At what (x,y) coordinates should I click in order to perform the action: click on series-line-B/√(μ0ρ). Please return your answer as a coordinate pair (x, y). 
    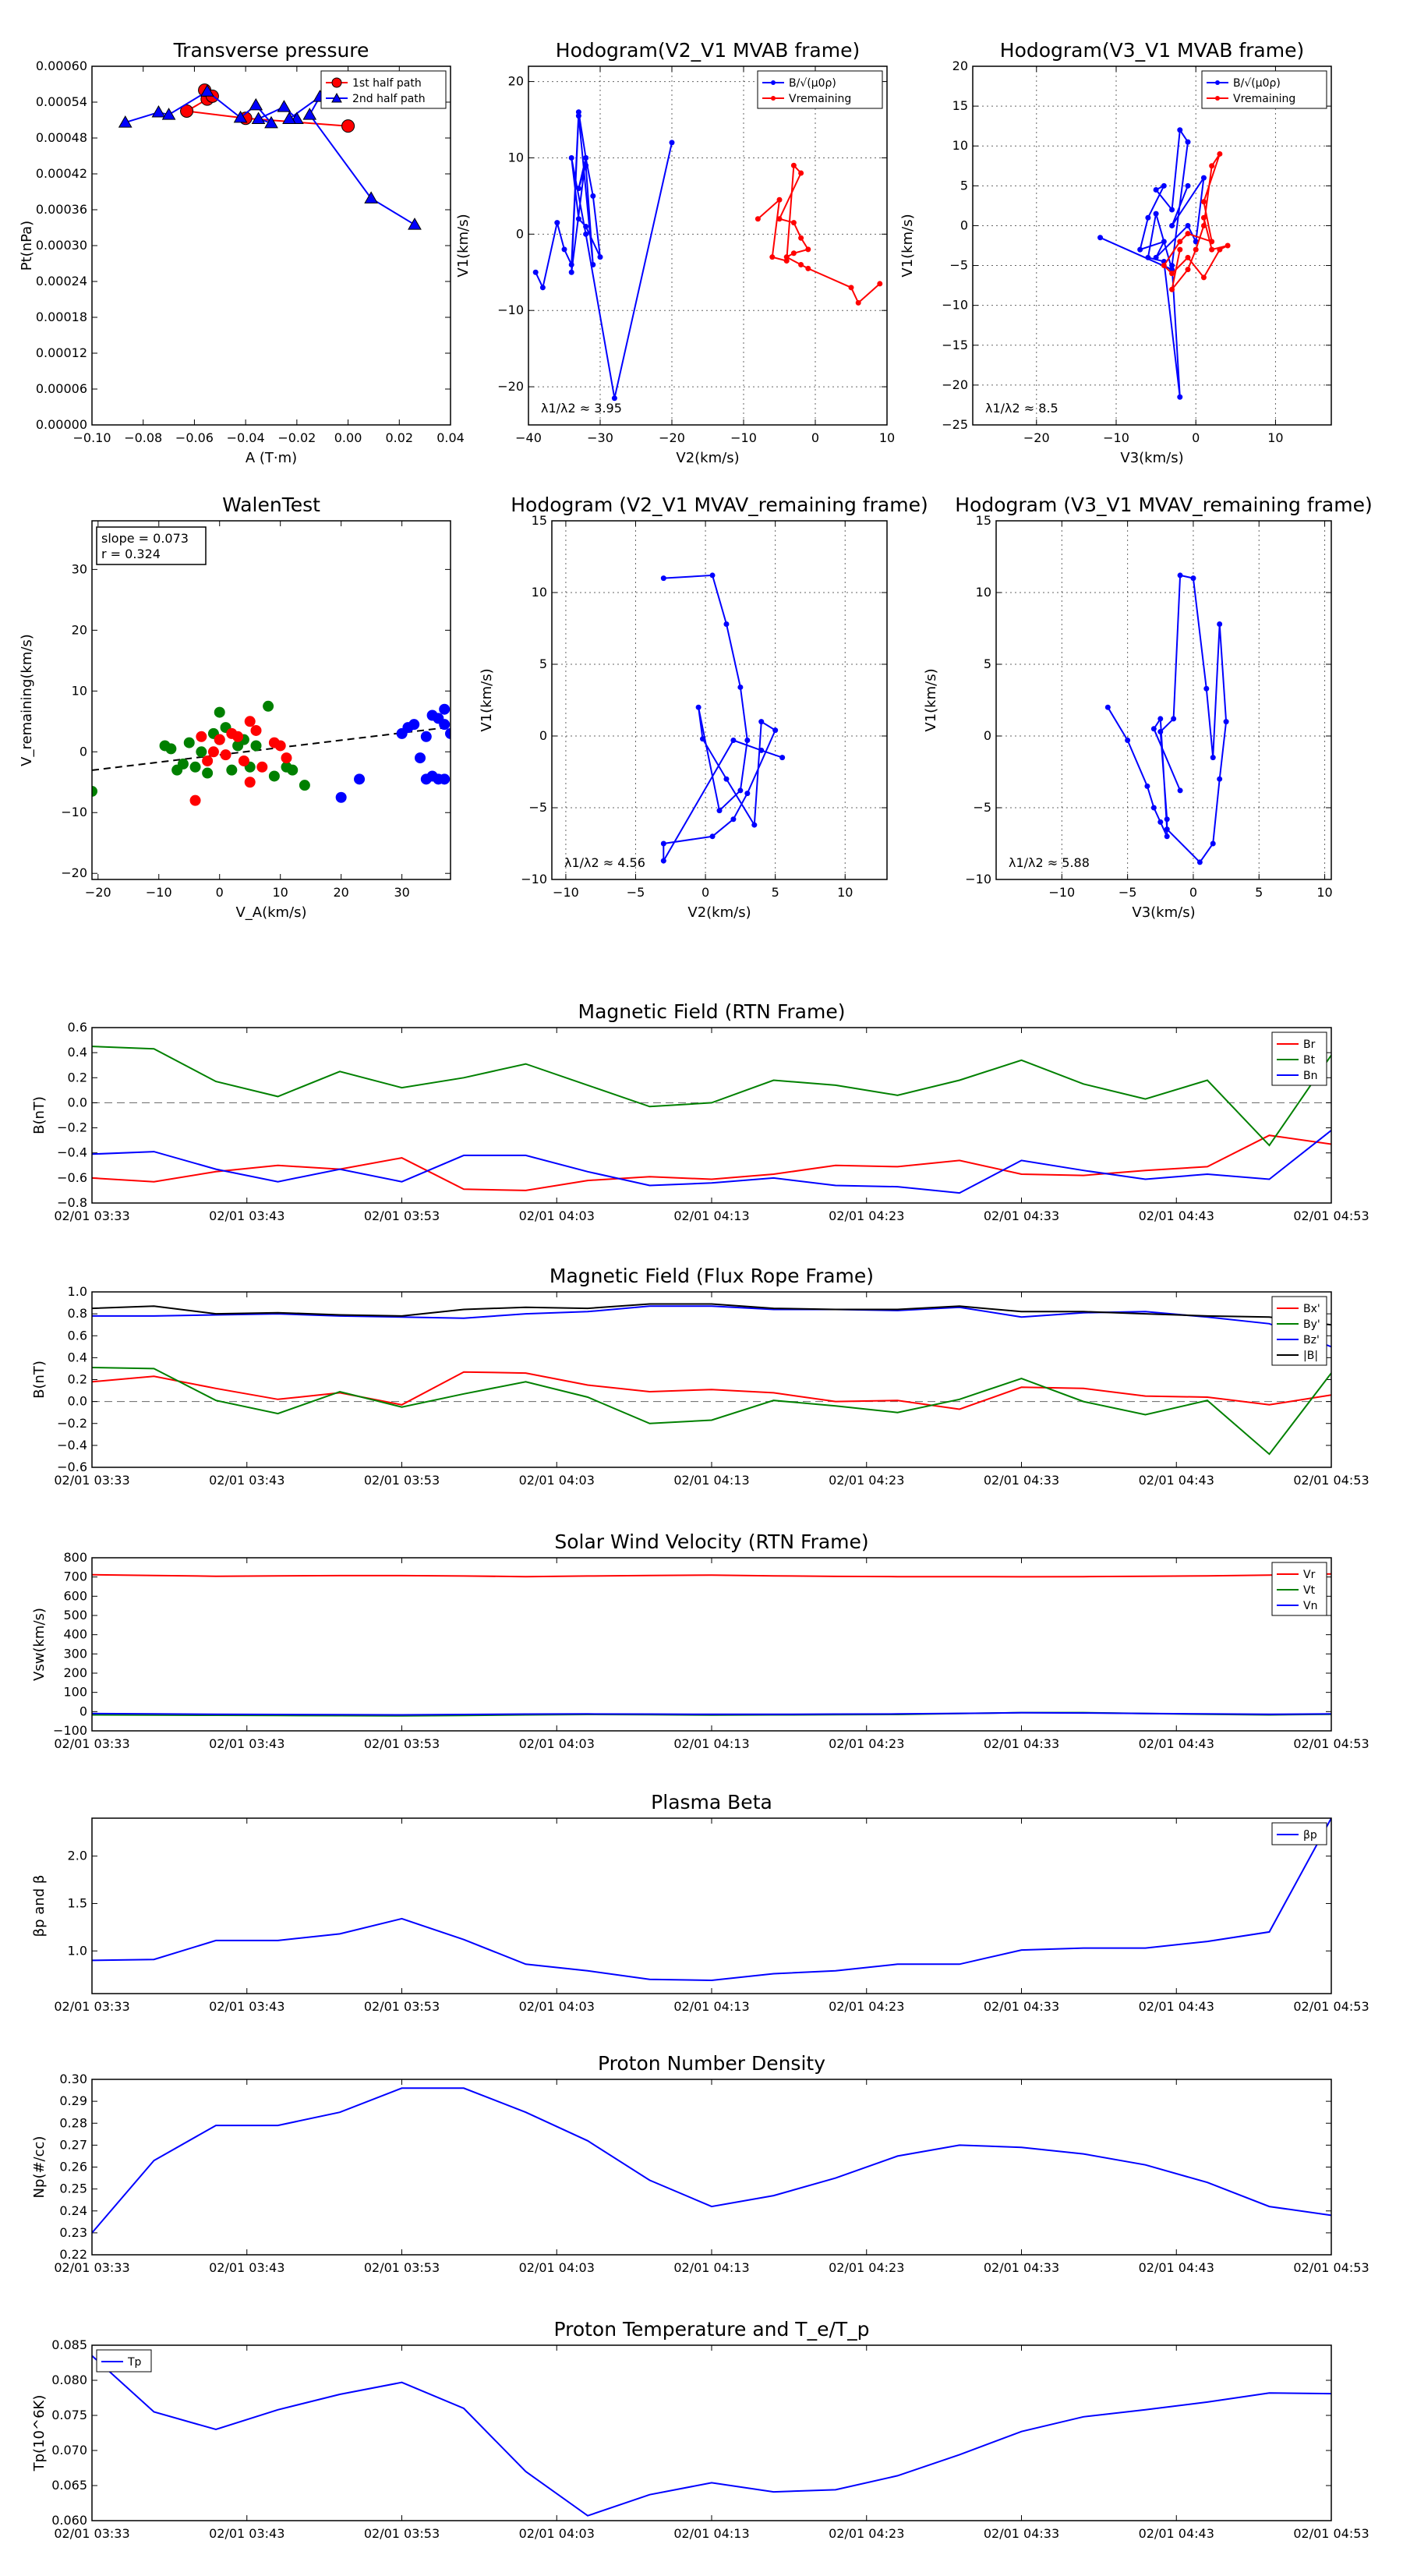
    Looking at the image, I should click on (604, 254).